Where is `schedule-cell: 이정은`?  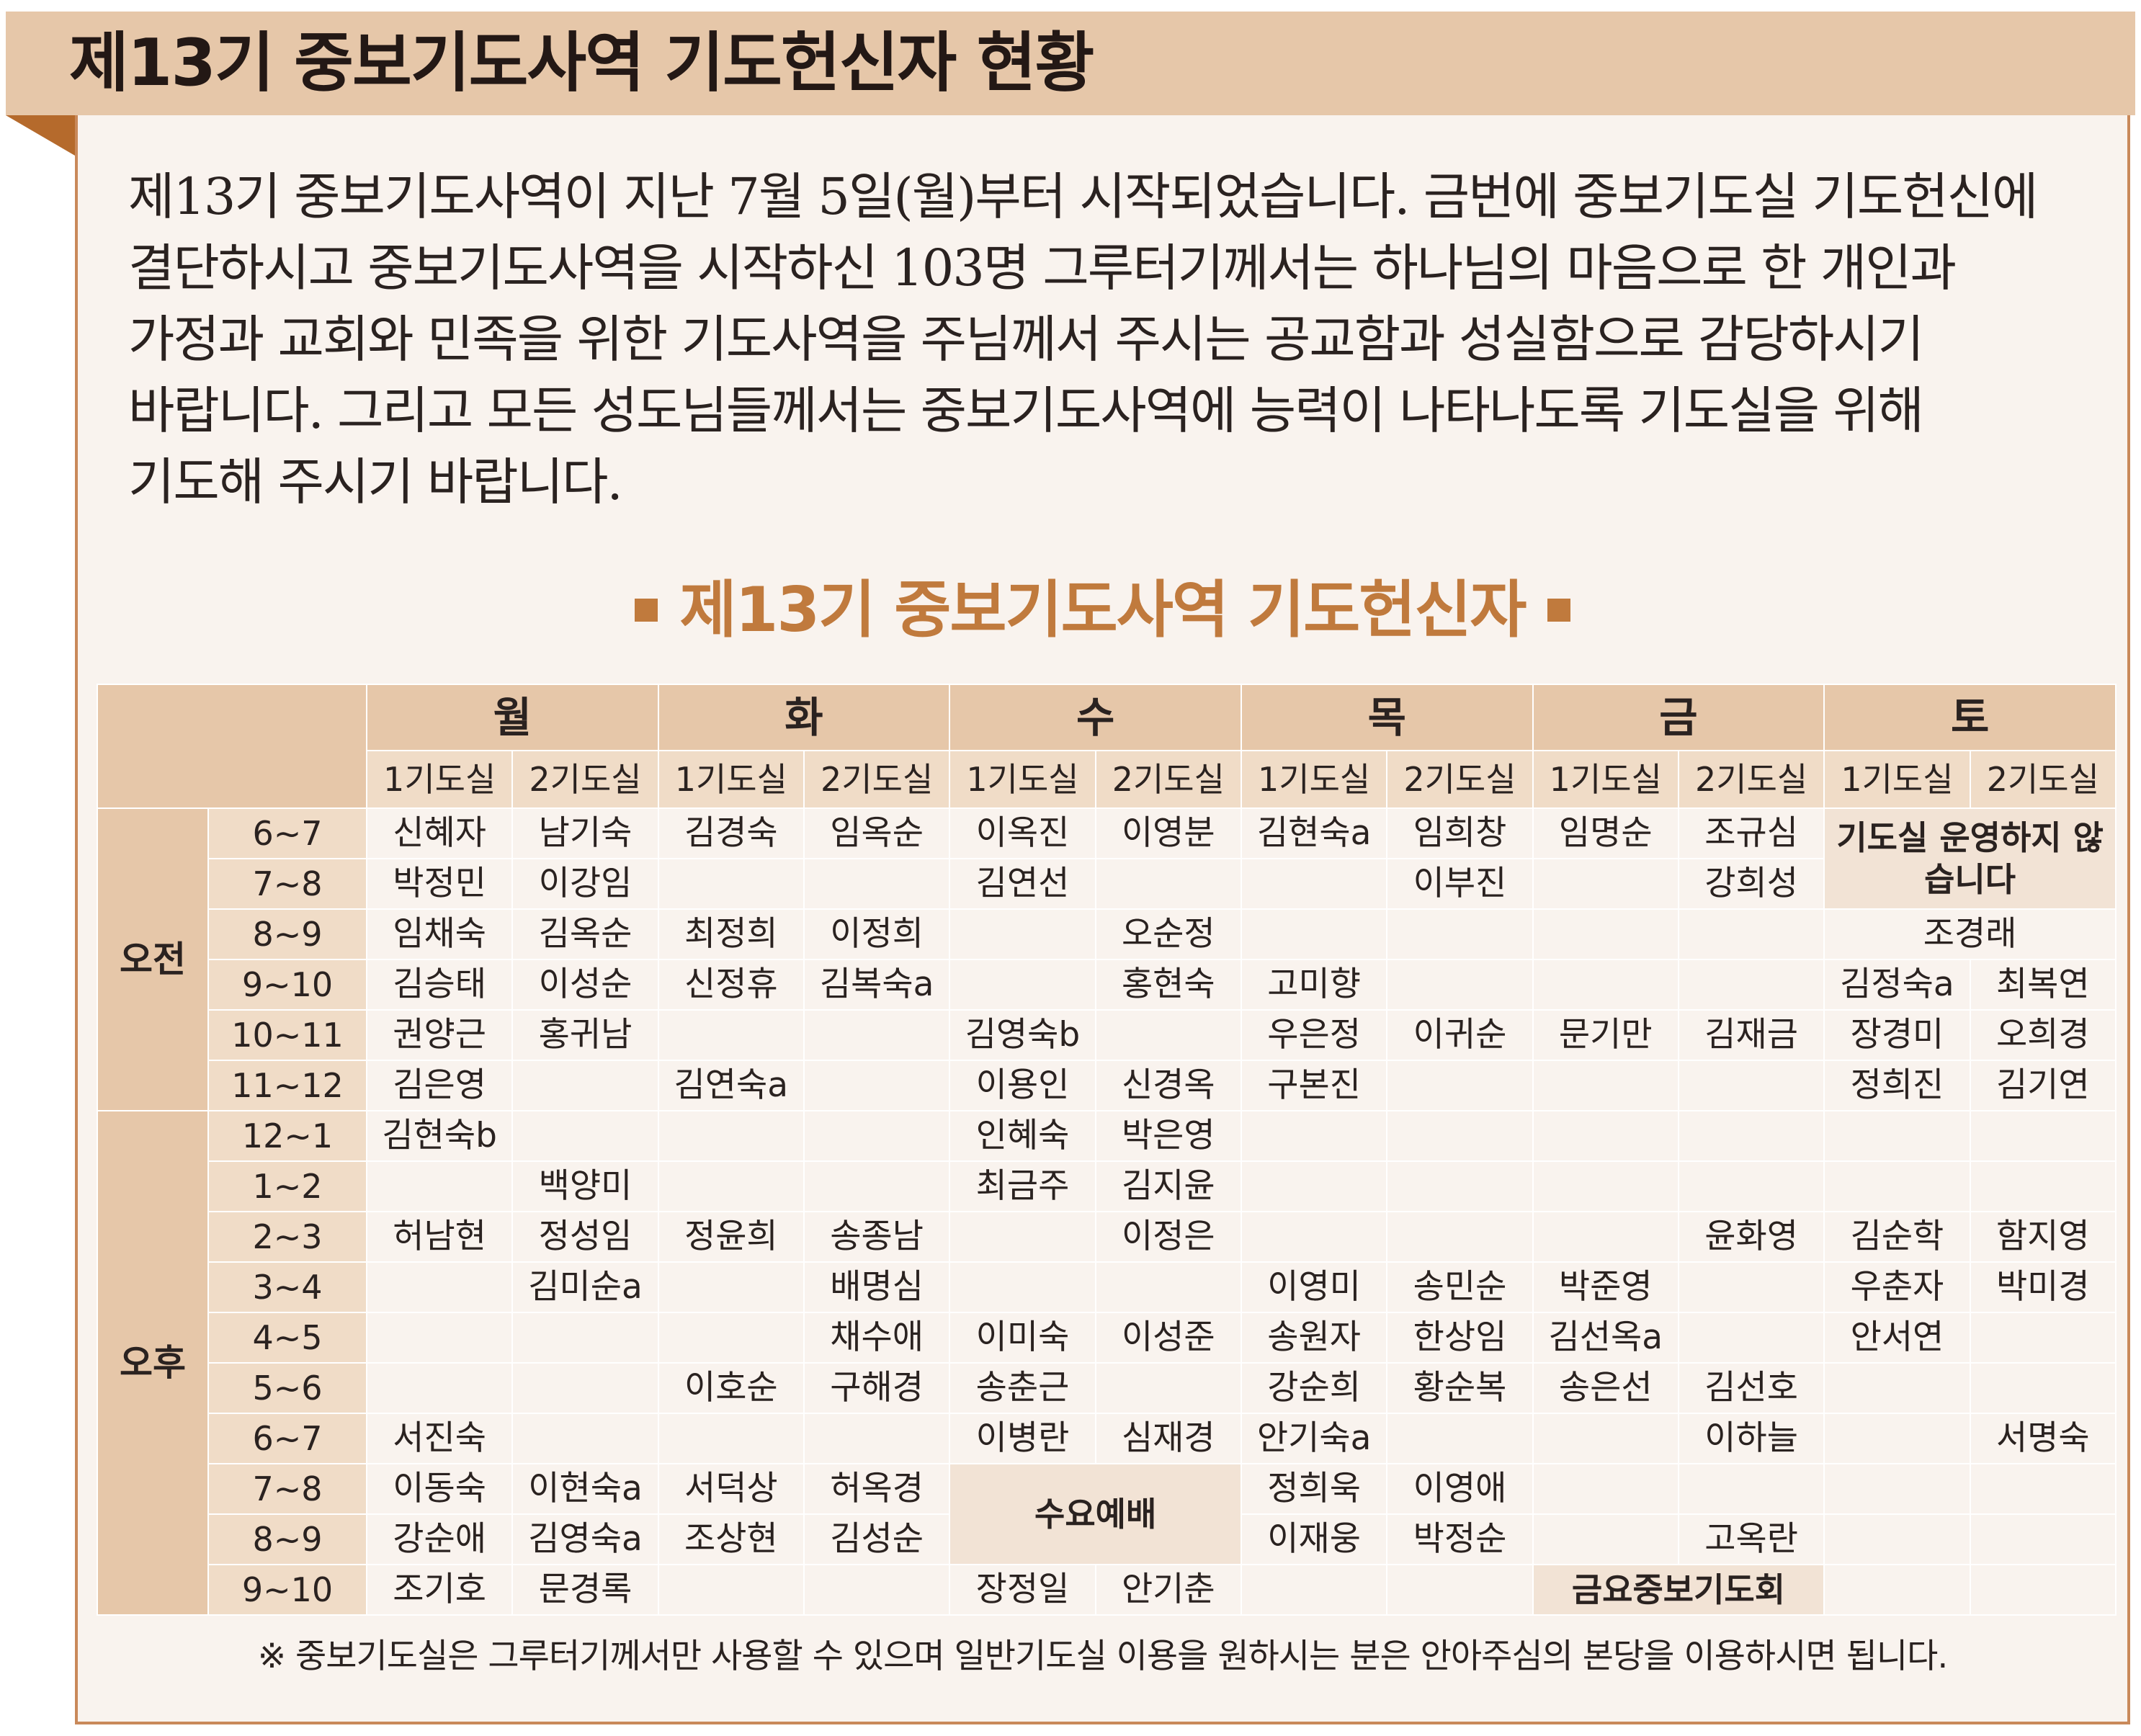 schedule-cell: 이정은 is located at coordinates (1168, 1237).